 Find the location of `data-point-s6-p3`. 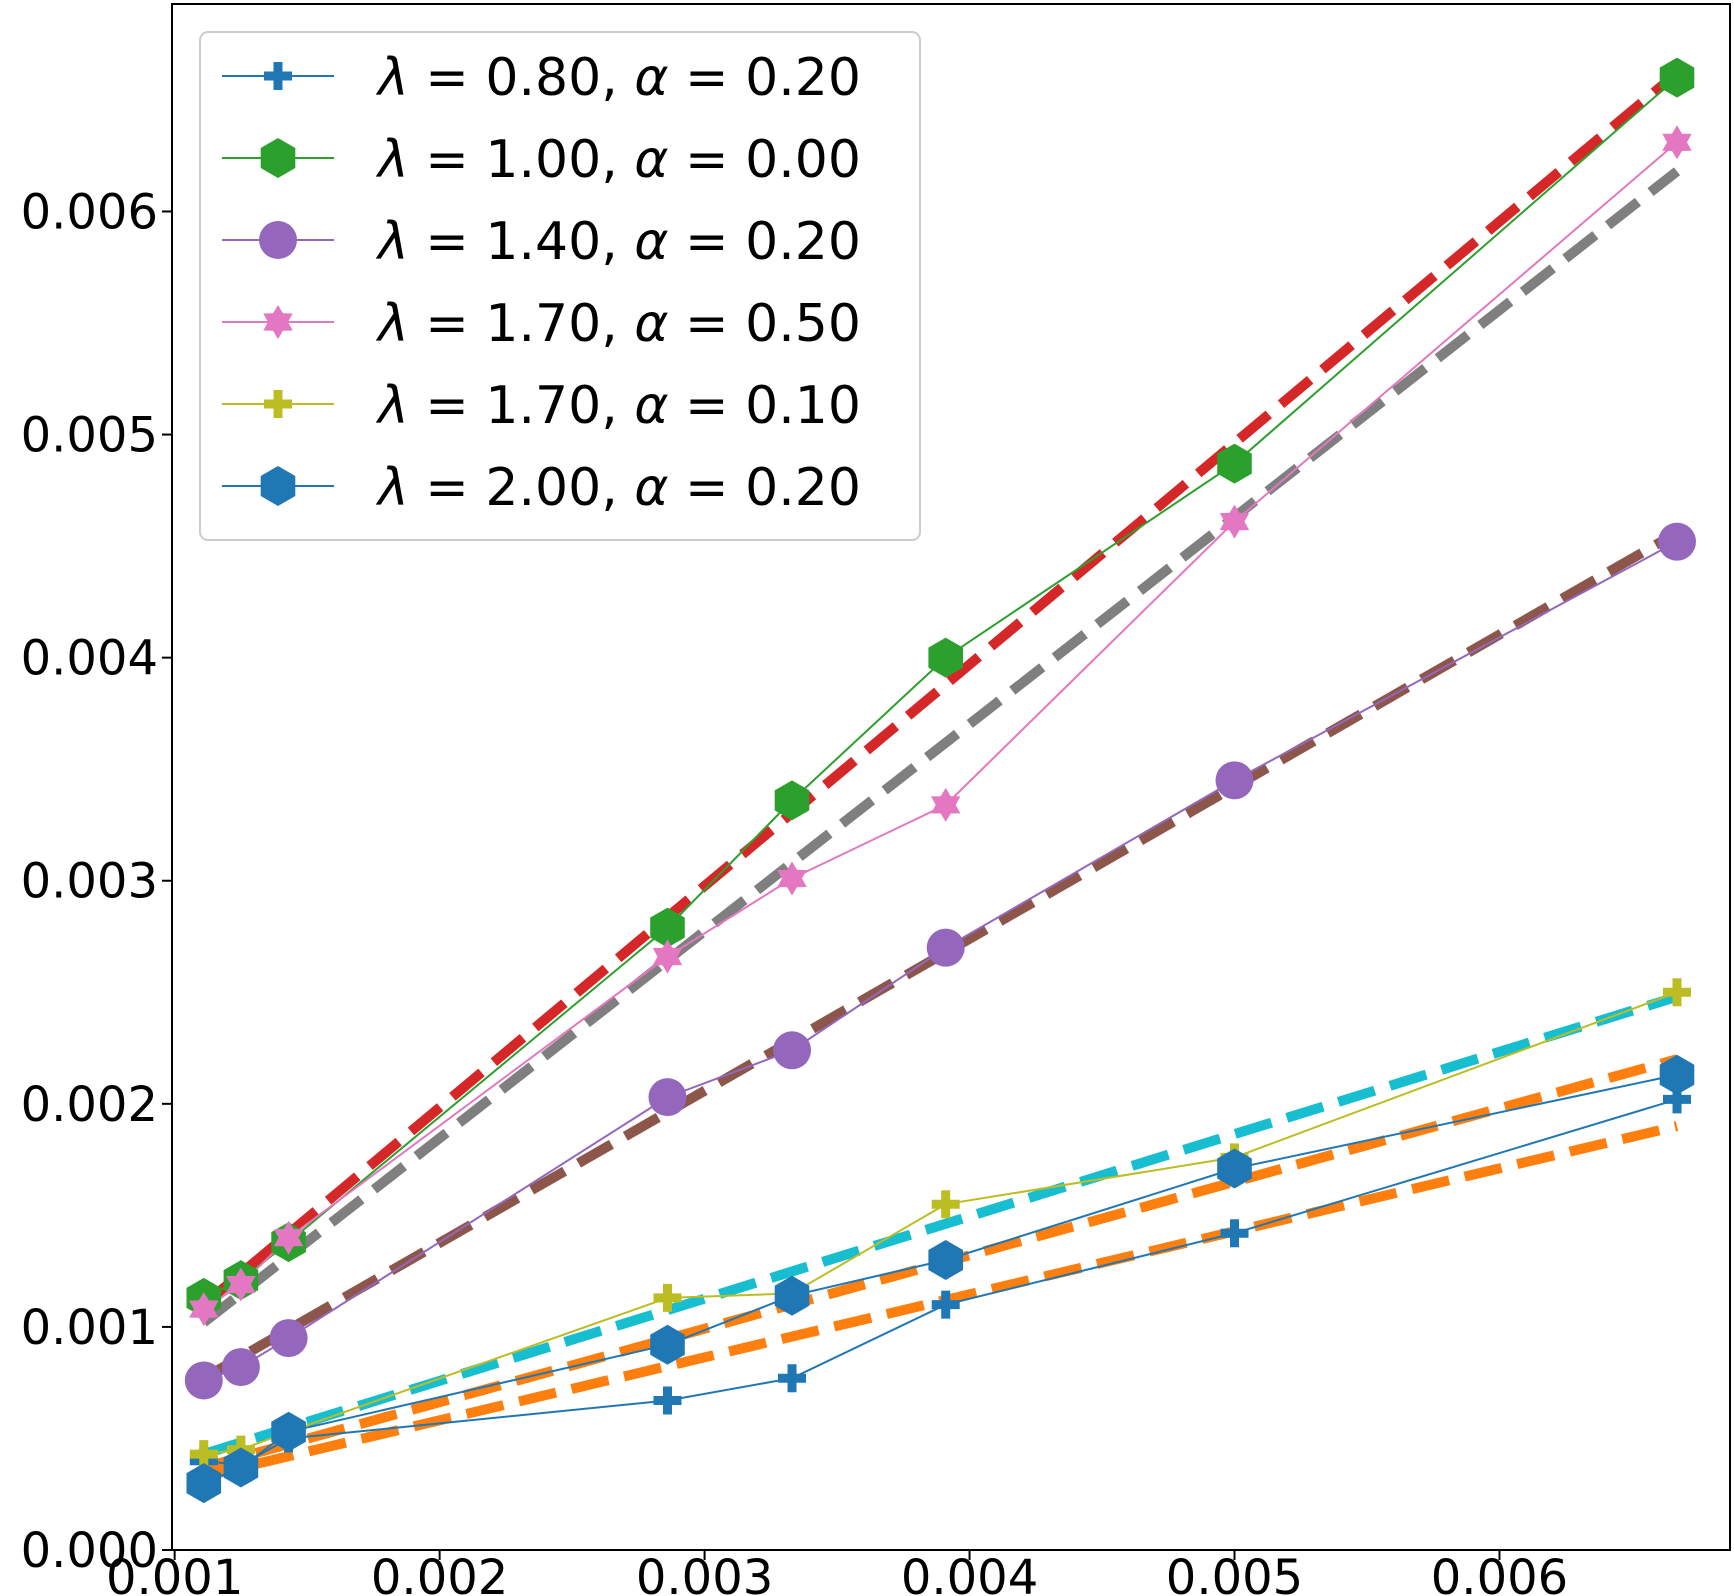

data-point-s6-p3 is located at coordinates (288, 1431).